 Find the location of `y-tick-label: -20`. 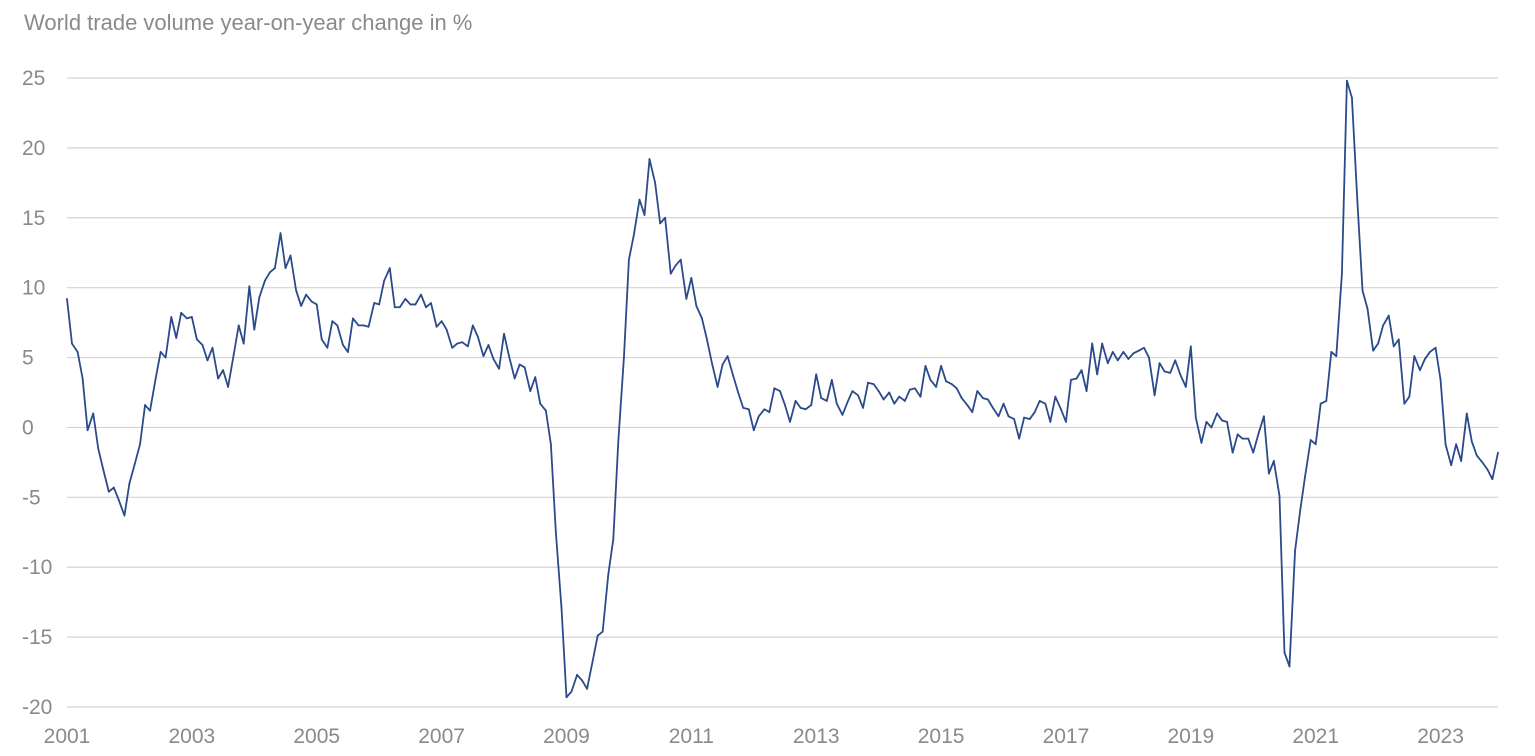

y-tick-label: -20 is located at coordinates (37, 707).